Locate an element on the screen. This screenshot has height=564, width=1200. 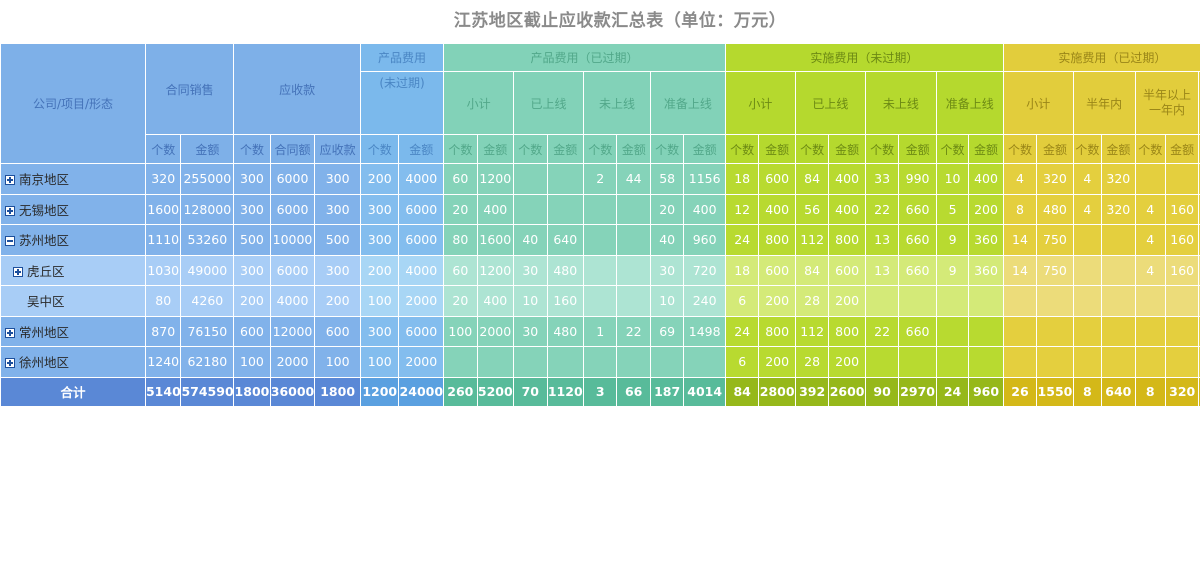
row-name-cell: 无锡地区 is located at coordinates (73, 209).